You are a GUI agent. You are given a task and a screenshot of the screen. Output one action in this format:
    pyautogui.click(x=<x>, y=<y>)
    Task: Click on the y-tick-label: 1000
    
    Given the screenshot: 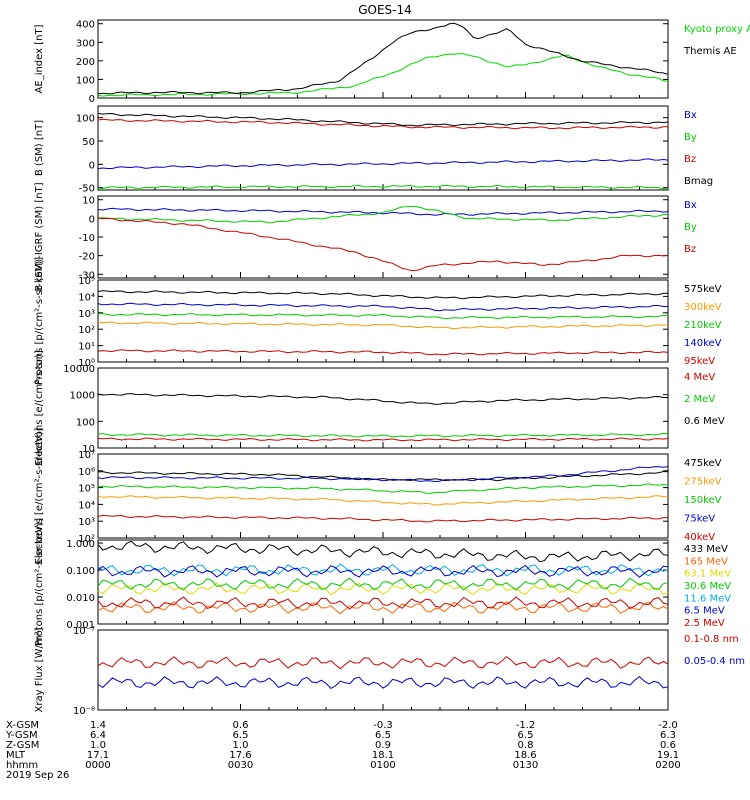 What is the action you would take?
    pyautogui.click(x=82, y=396)
    